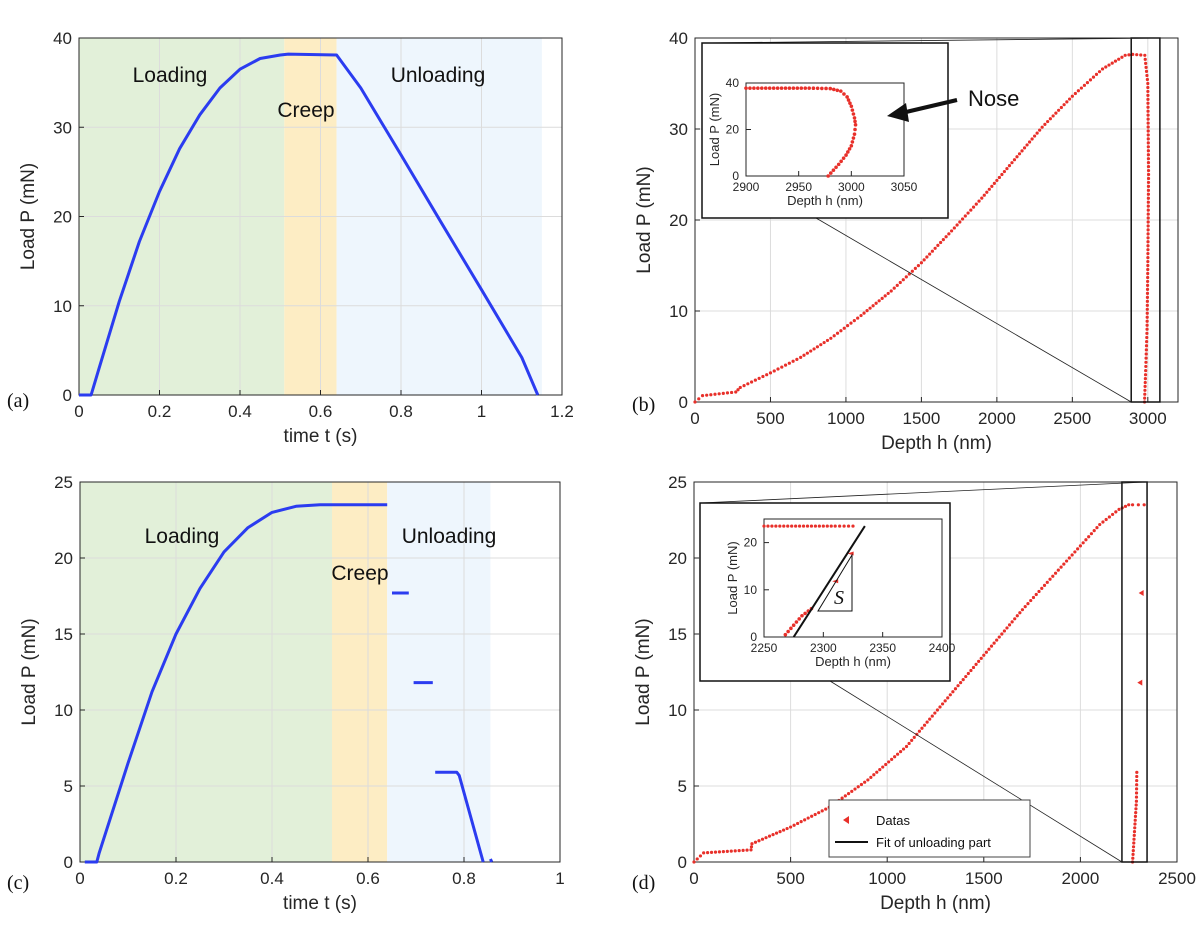 The image size is (1203, 928). What do you see at coordinates (678, 129) in the screenshot?
I see `panel-b-ytick-label: 30` at bounding box center [678, 129].